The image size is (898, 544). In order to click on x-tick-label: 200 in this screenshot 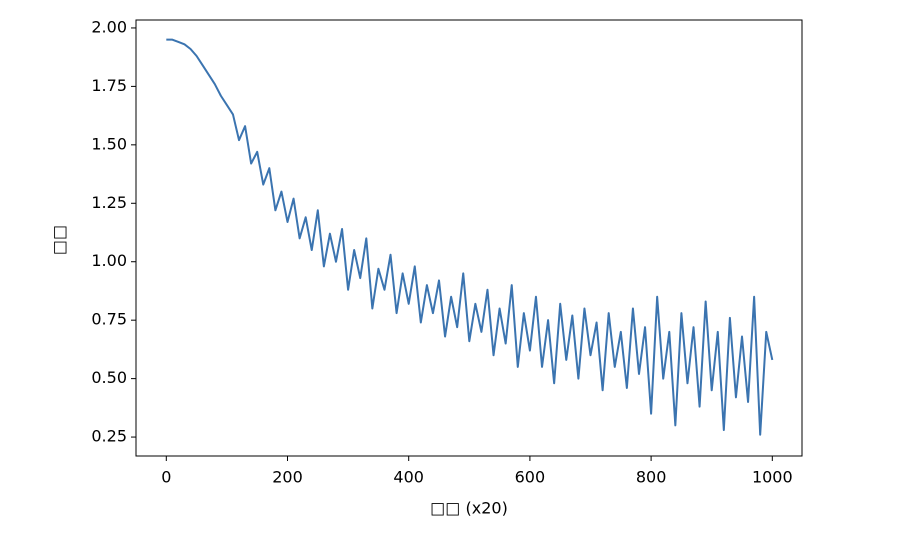, I will do `click(287, 477)`.